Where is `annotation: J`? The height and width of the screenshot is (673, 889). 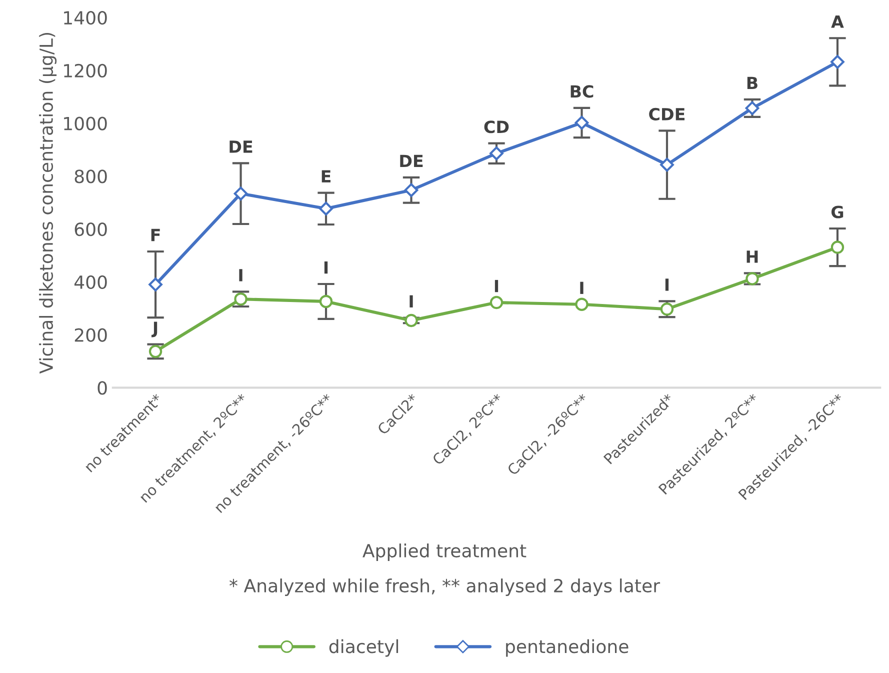
annotation: J is located at coordinates (154, 330).